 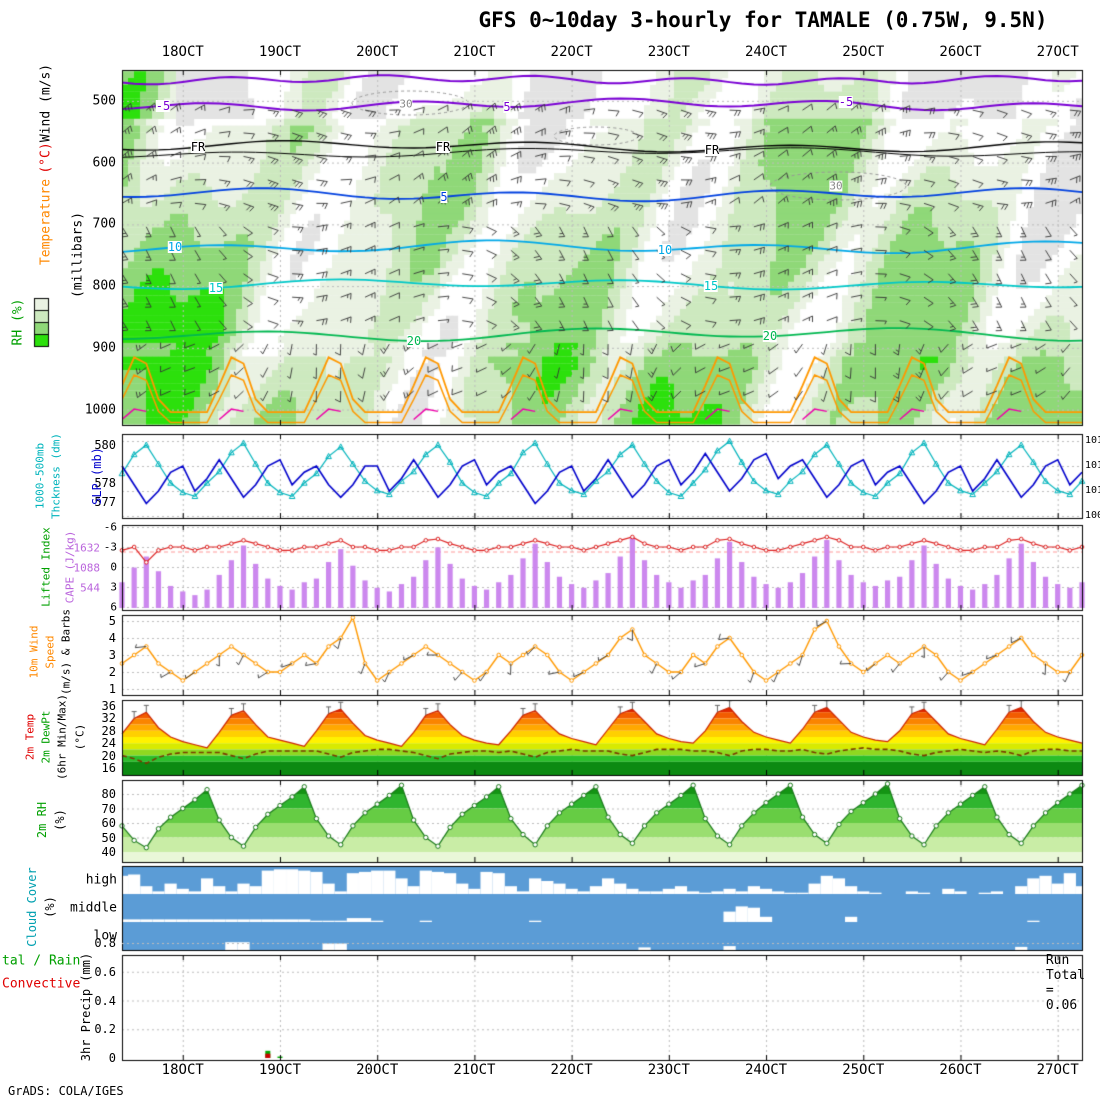 What do you see at coordinates (105, 483) in the screenshot?
I see `thickness-tick: 578` at bounding box center [105, 483].